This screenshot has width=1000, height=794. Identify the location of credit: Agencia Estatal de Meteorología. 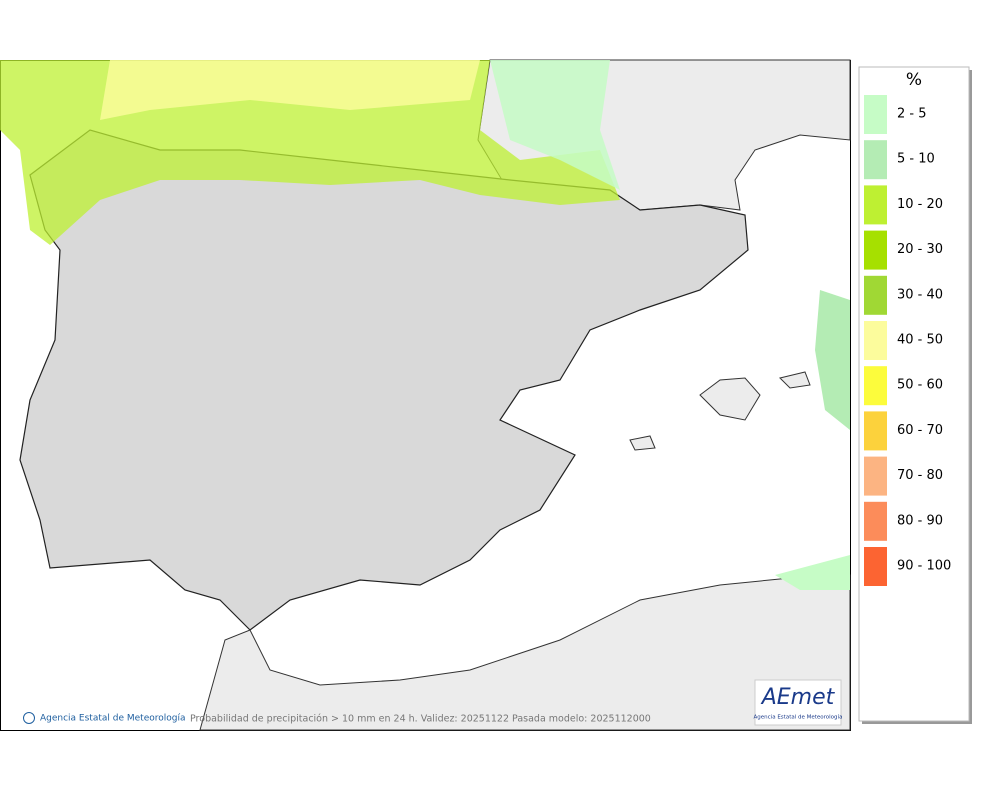
(113, 719).